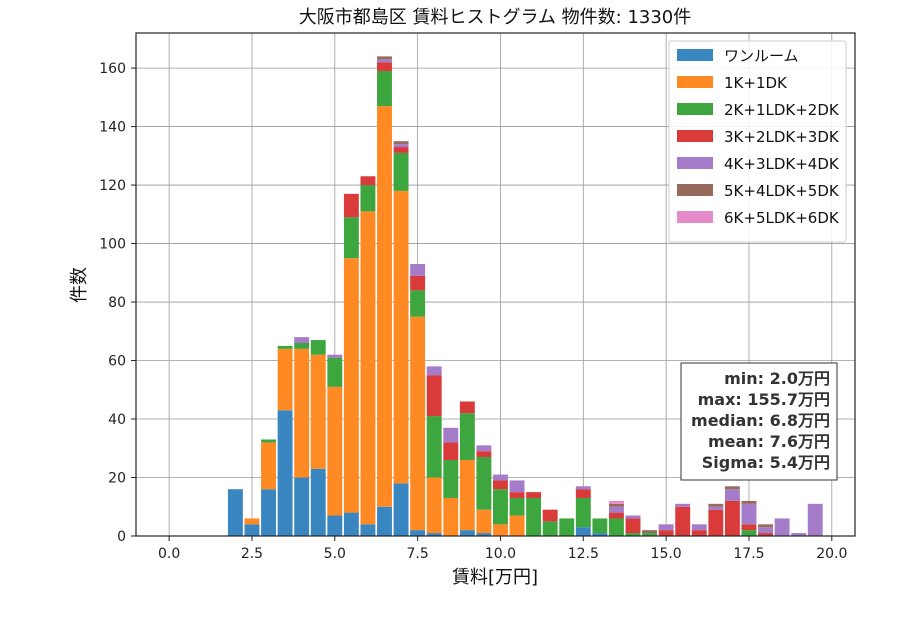 Image resolution: width=900 pixels, height=630 pixels. I want to click on x-tick-label: 7.5, so click(418, 554).